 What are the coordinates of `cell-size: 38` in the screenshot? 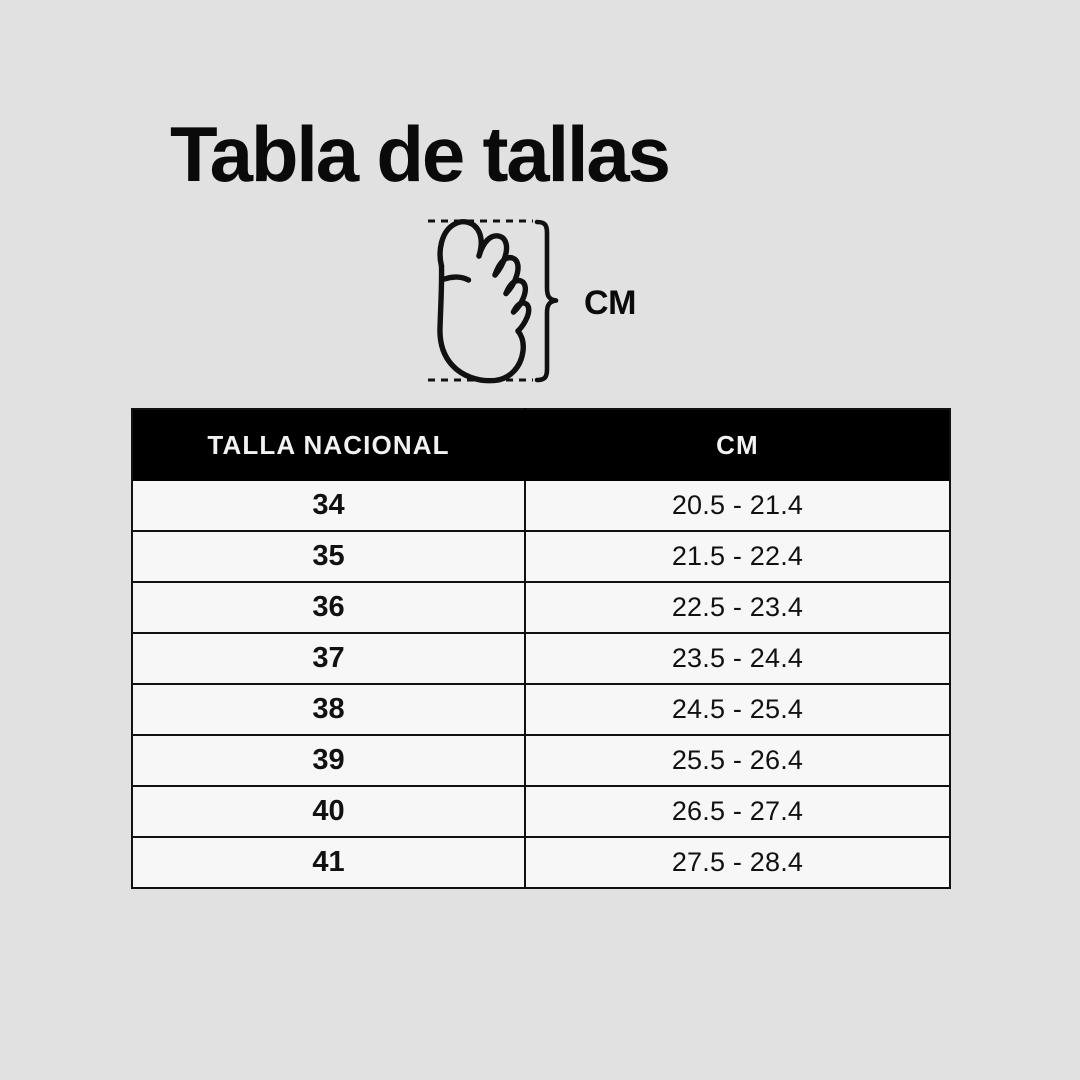 It's located at (328, 709).